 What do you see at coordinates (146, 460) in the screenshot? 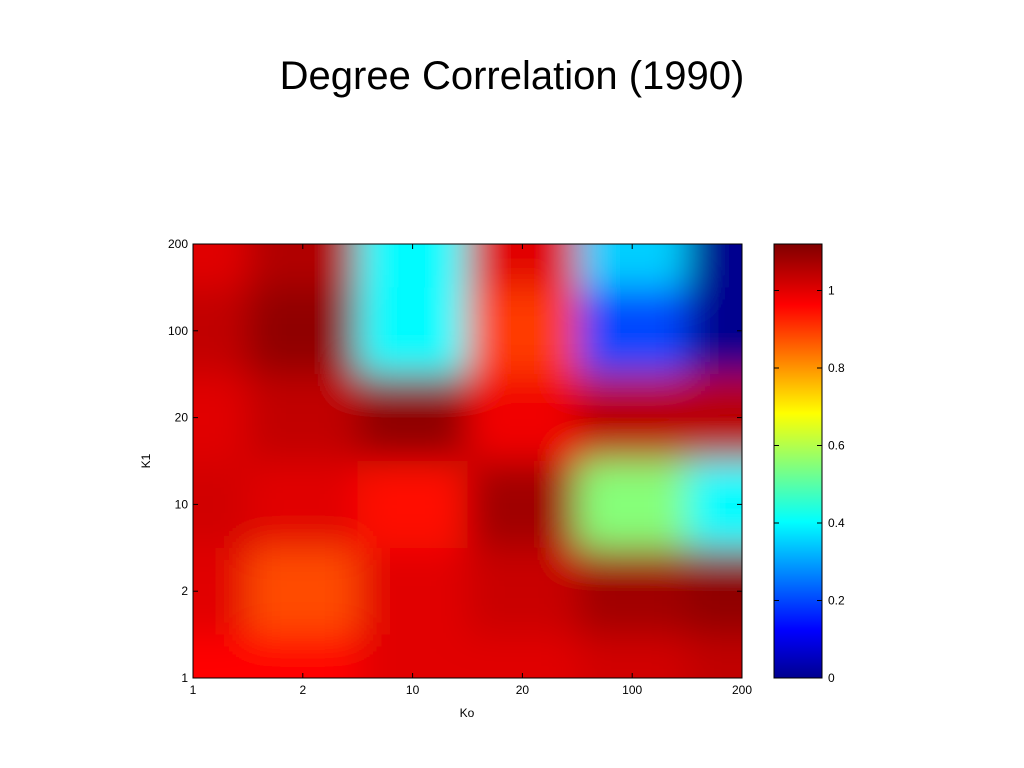
I see `y-axis-label: K1` at bounding box center [146, 460].